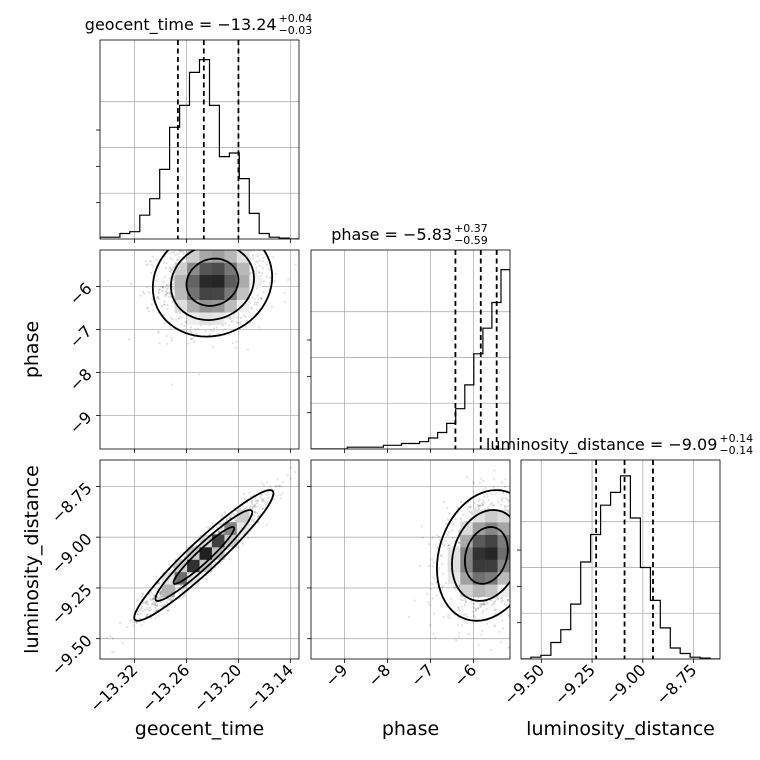 The image size is (760, 760). What do you see at coordinates (410, 559) in the screenshot?
I see `frame-phase-vs-luminosity_distance` at bounding box center [410, 559].